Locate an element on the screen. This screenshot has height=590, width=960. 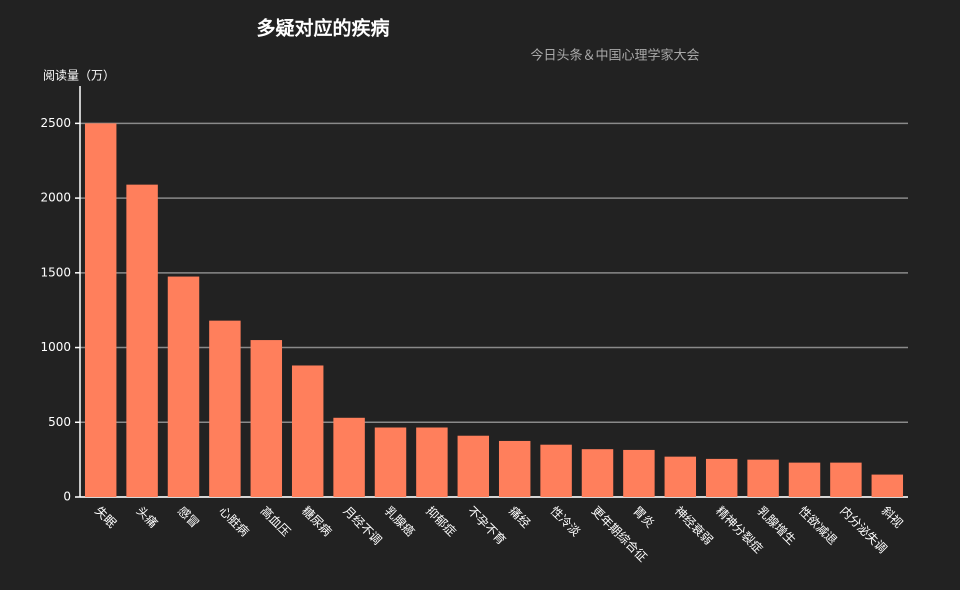
x-tick-label: 神经衰弱 is located at coordinates (694, 525).